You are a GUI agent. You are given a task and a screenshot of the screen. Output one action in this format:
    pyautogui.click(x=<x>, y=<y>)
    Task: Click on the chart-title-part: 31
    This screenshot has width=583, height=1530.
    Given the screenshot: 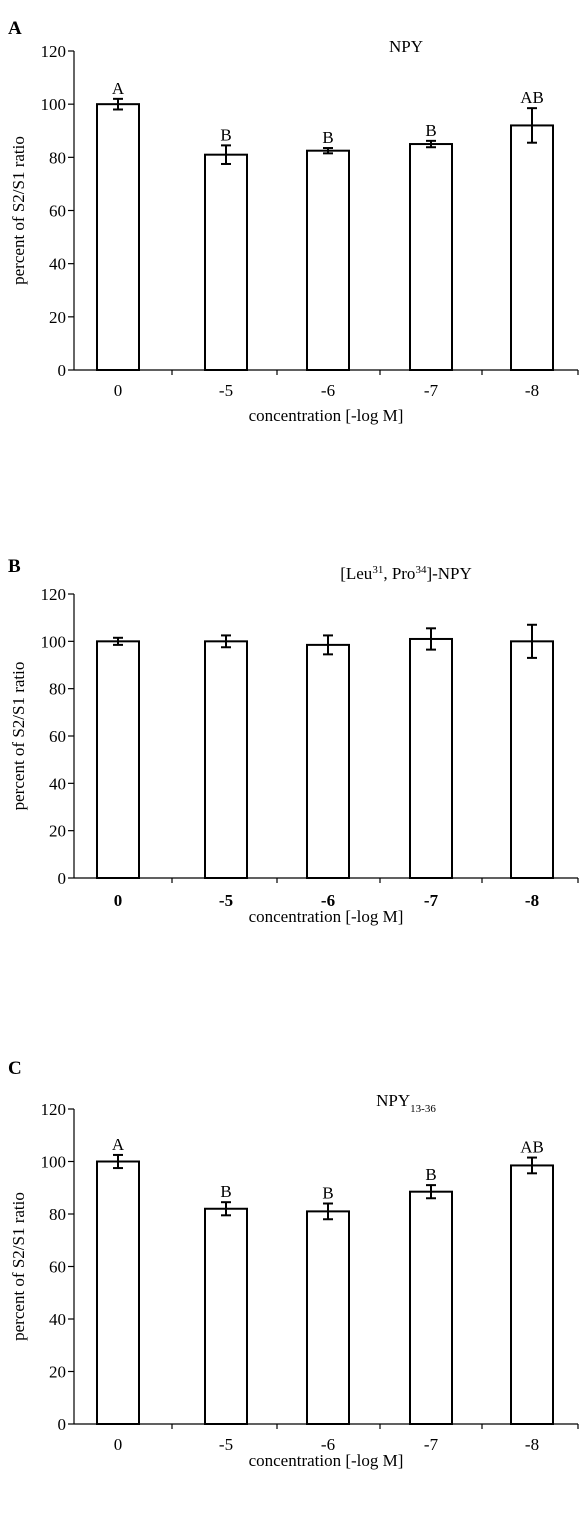 What is the action you would take?
    pyautogui.click(x=377, y=570)
    